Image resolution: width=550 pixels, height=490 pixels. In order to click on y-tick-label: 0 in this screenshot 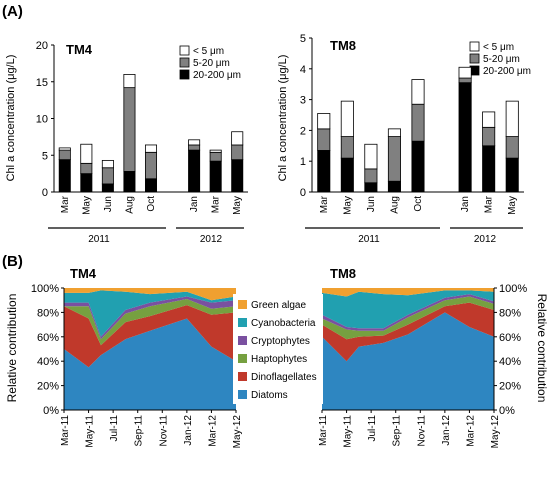, I will do `click(303, 193)`.